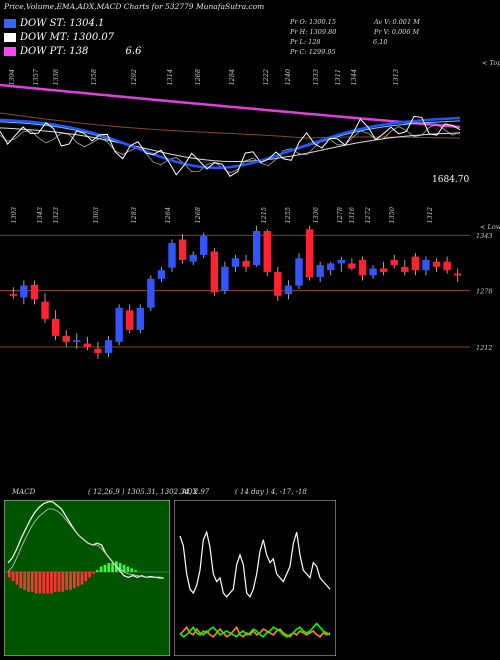  What do you see at coordinates (255, 578) in the screenshot?
I see `adx-panel` at bounding box center [255, 578].